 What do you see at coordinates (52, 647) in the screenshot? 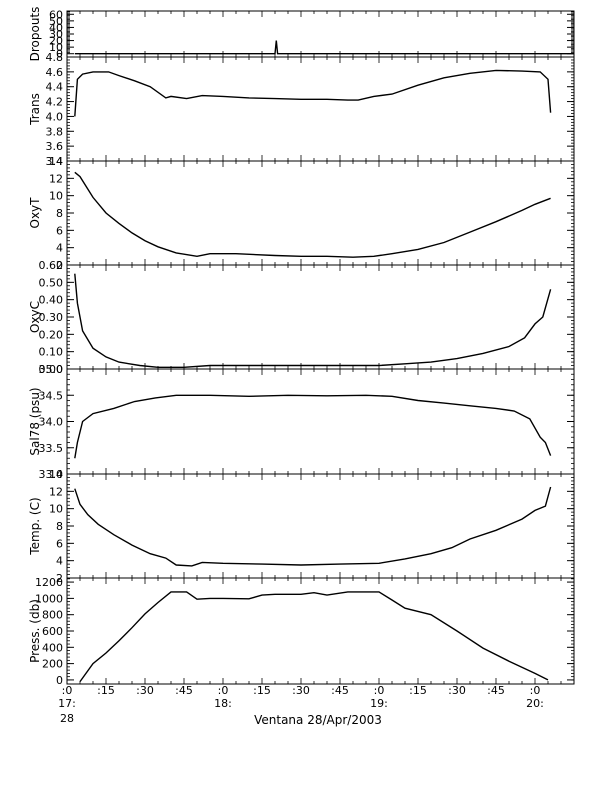
I see `y-tick-label: 400` at bounding box center [52, 647].